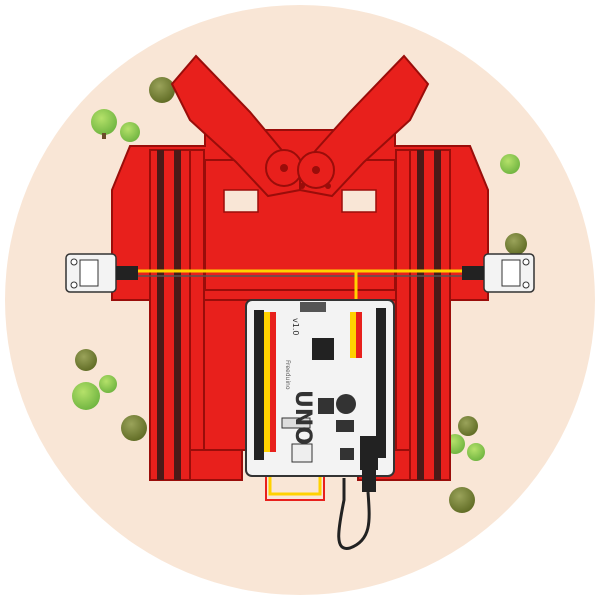  Describe the element at coordinates (356, 508) in the screenshot. I see `usb-cable-icon` at that location.